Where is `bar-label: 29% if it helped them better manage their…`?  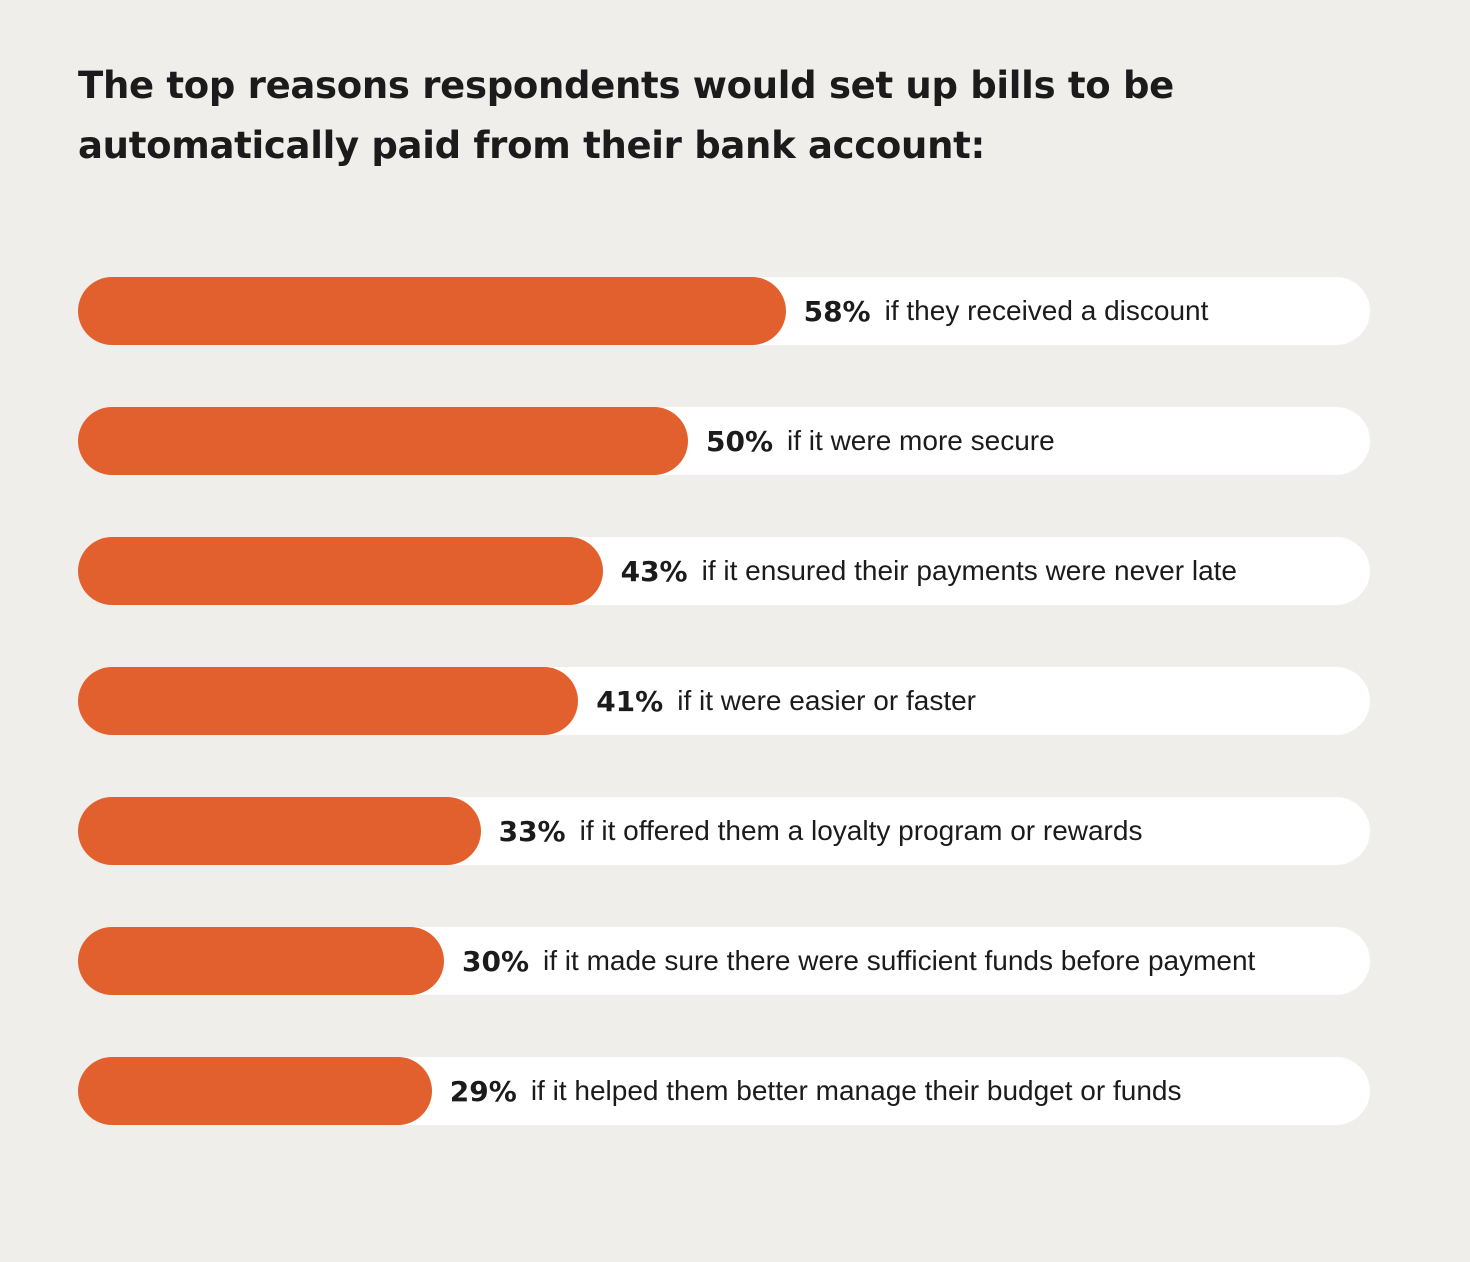
bar-label: 29% if it helped them better manage their… is located at coordinates (816, 1091).